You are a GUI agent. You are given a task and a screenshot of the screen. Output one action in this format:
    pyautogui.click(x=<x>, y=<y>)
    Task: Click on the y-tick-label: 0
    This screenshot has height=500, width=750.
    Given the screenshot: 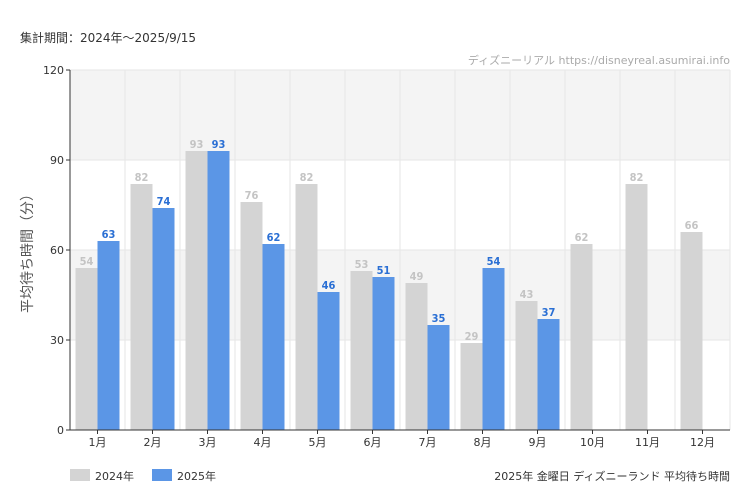 What is the action you would take?
    pyautogui.click(x=60, y=430)
    